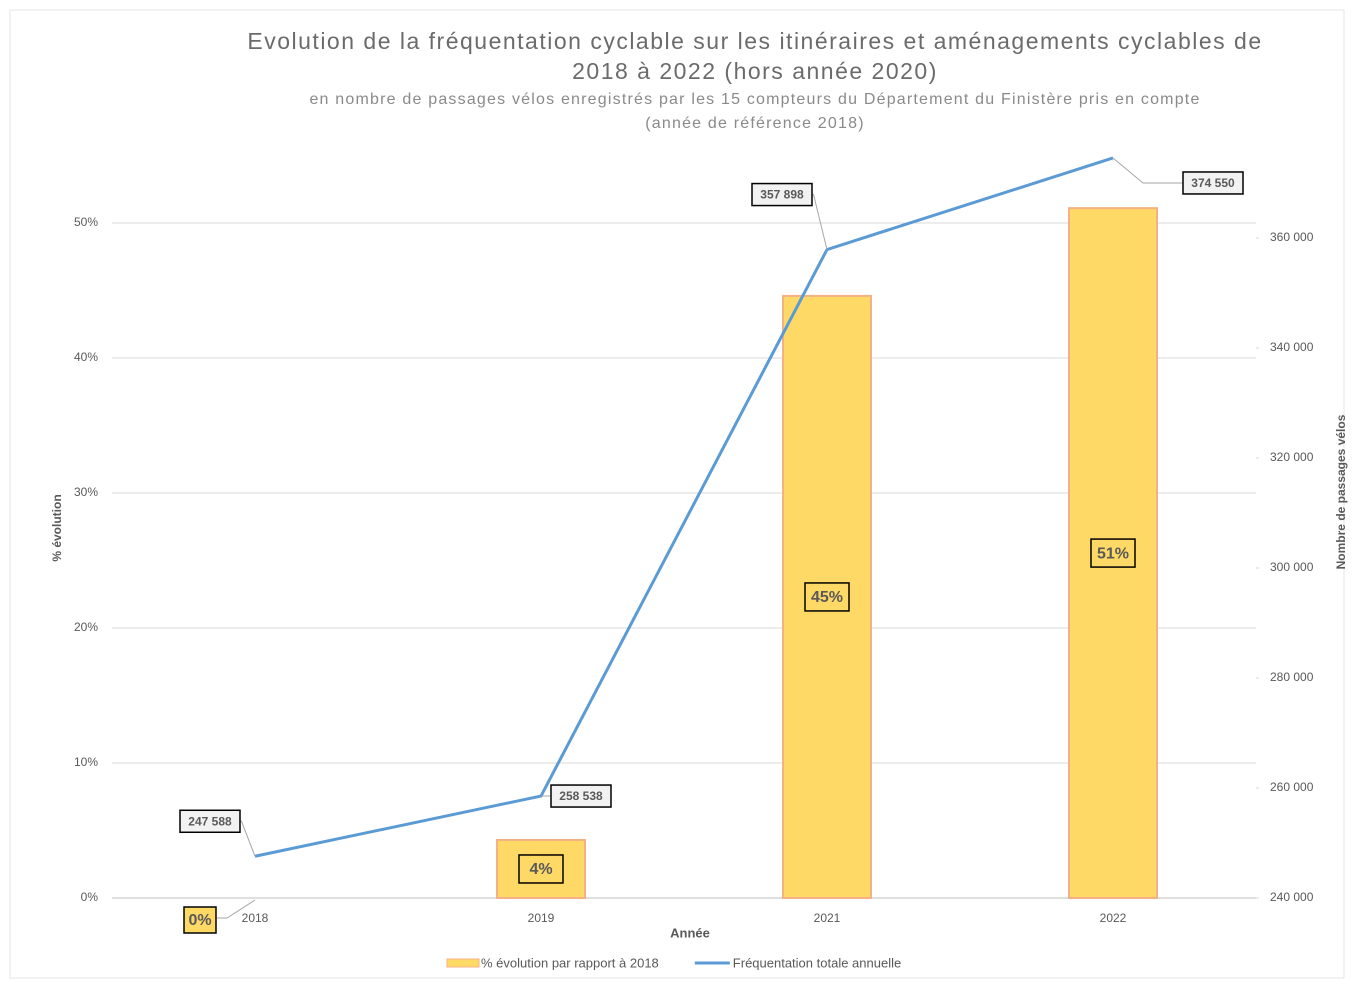 This screenshot has width=1354, height=982. Describe the element at coordinates (690, 932) in the screenshot. I see `x-axis-title: Année` at that location.